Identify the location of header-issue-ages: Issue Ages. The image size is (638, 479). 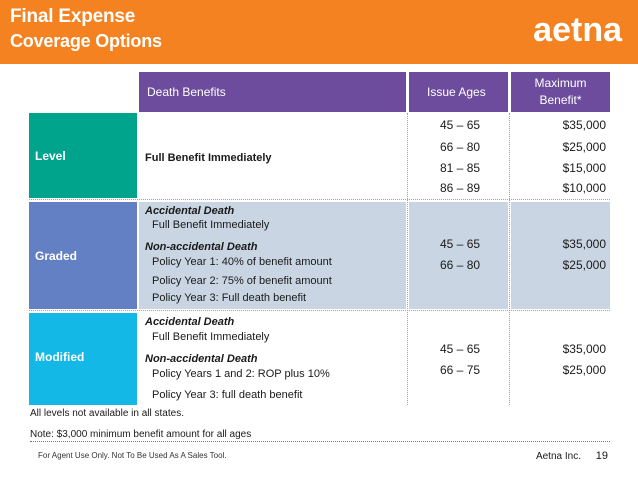
(458, 92).